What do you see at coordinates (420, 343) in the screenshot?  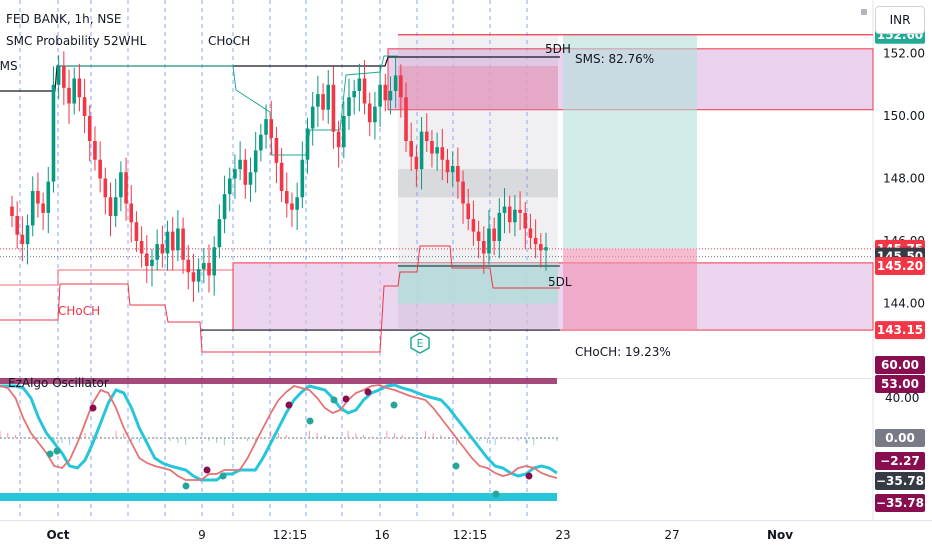 I see `entry-marker: E` at bounding box center [420, 343].